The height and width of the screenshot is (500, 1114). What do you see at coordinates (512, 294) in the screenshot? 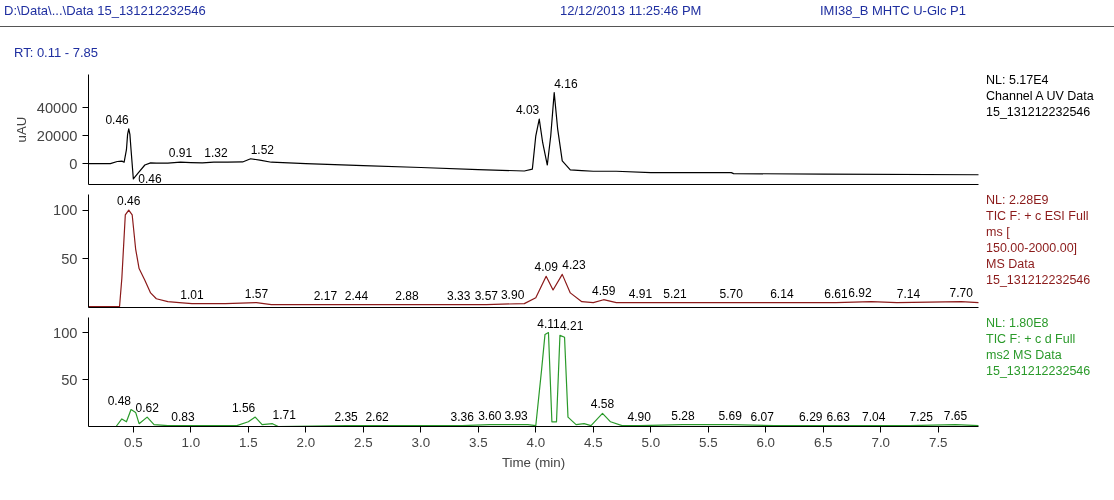
I see `annotation: 3.90` at bounding box center [512, 294].